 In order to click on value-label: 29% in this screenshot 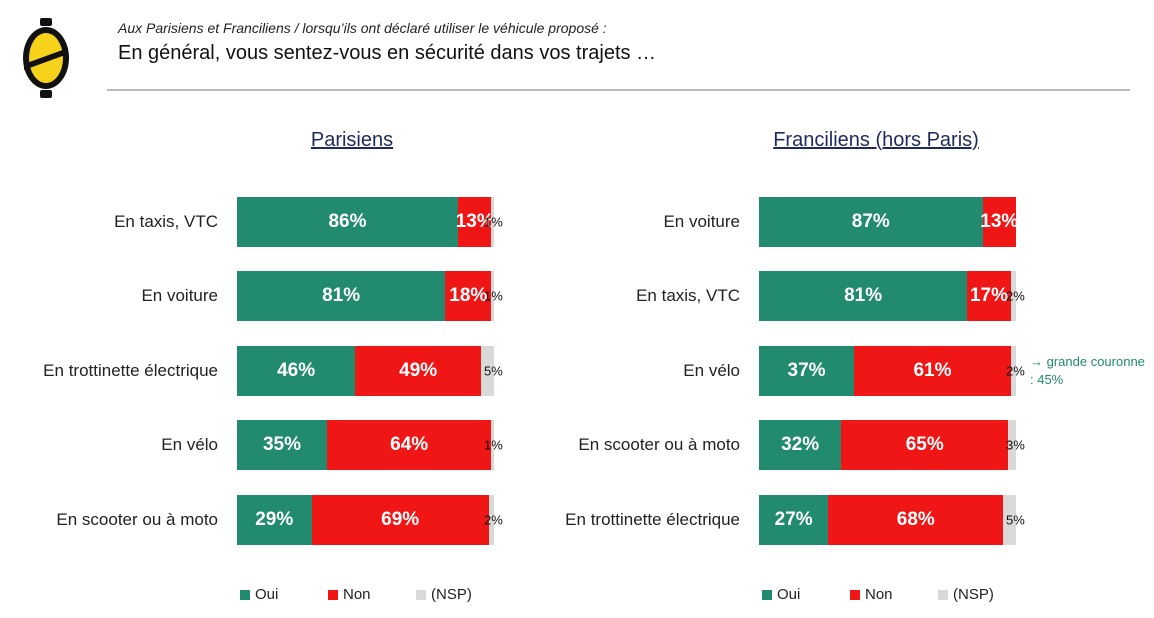, I will do `click(274, 519)`.